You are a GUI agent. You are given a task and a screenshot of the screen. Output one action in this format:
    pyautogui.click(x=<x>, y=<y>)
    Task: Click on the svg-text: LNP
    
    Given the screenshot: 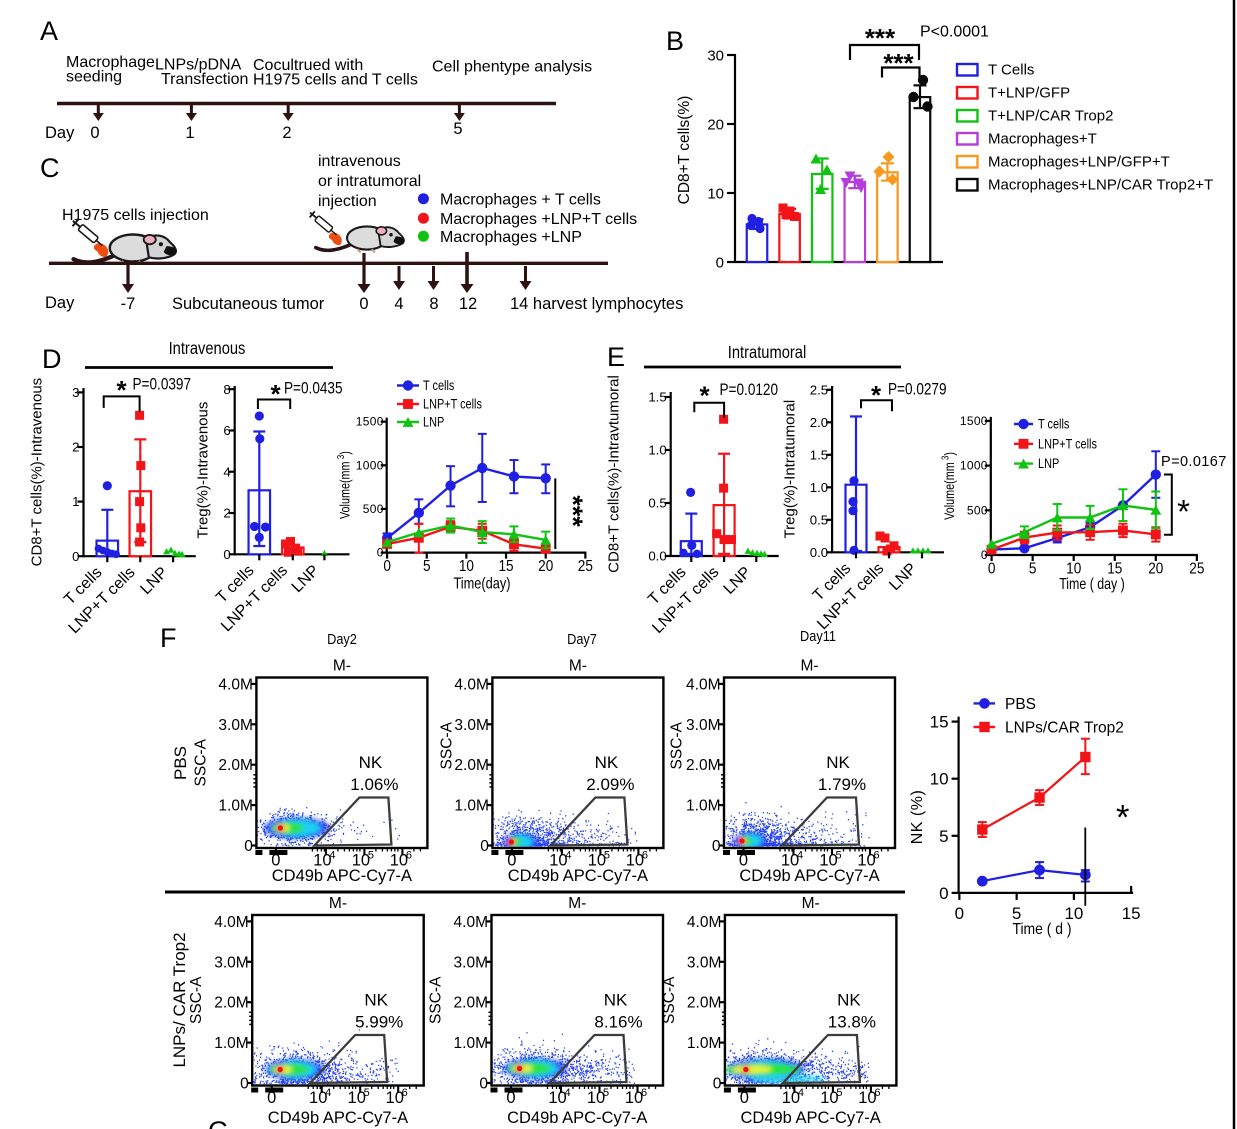 What is the action you would take?
    pyautogui.click(x=1048, y=464)
    